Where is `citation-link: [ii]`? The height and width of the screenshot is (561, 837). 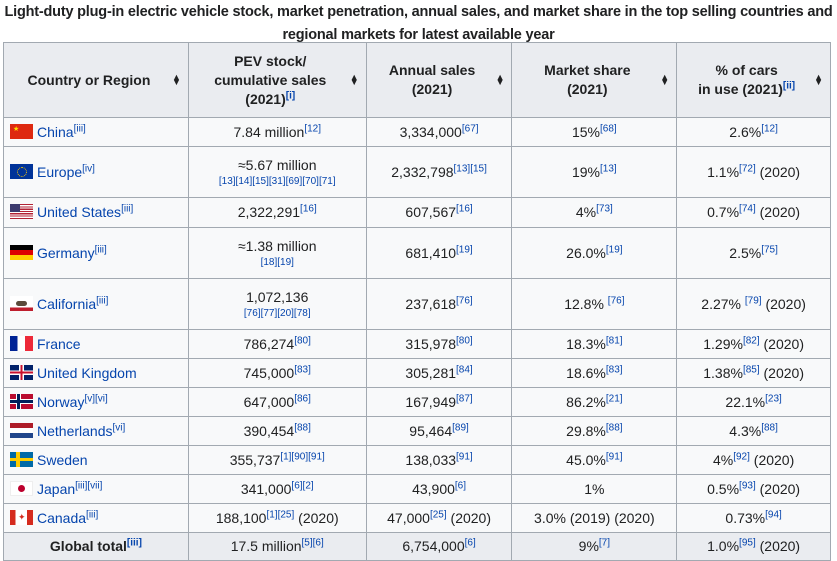 citation-link: [ii] is located at coordinates (789, 86).